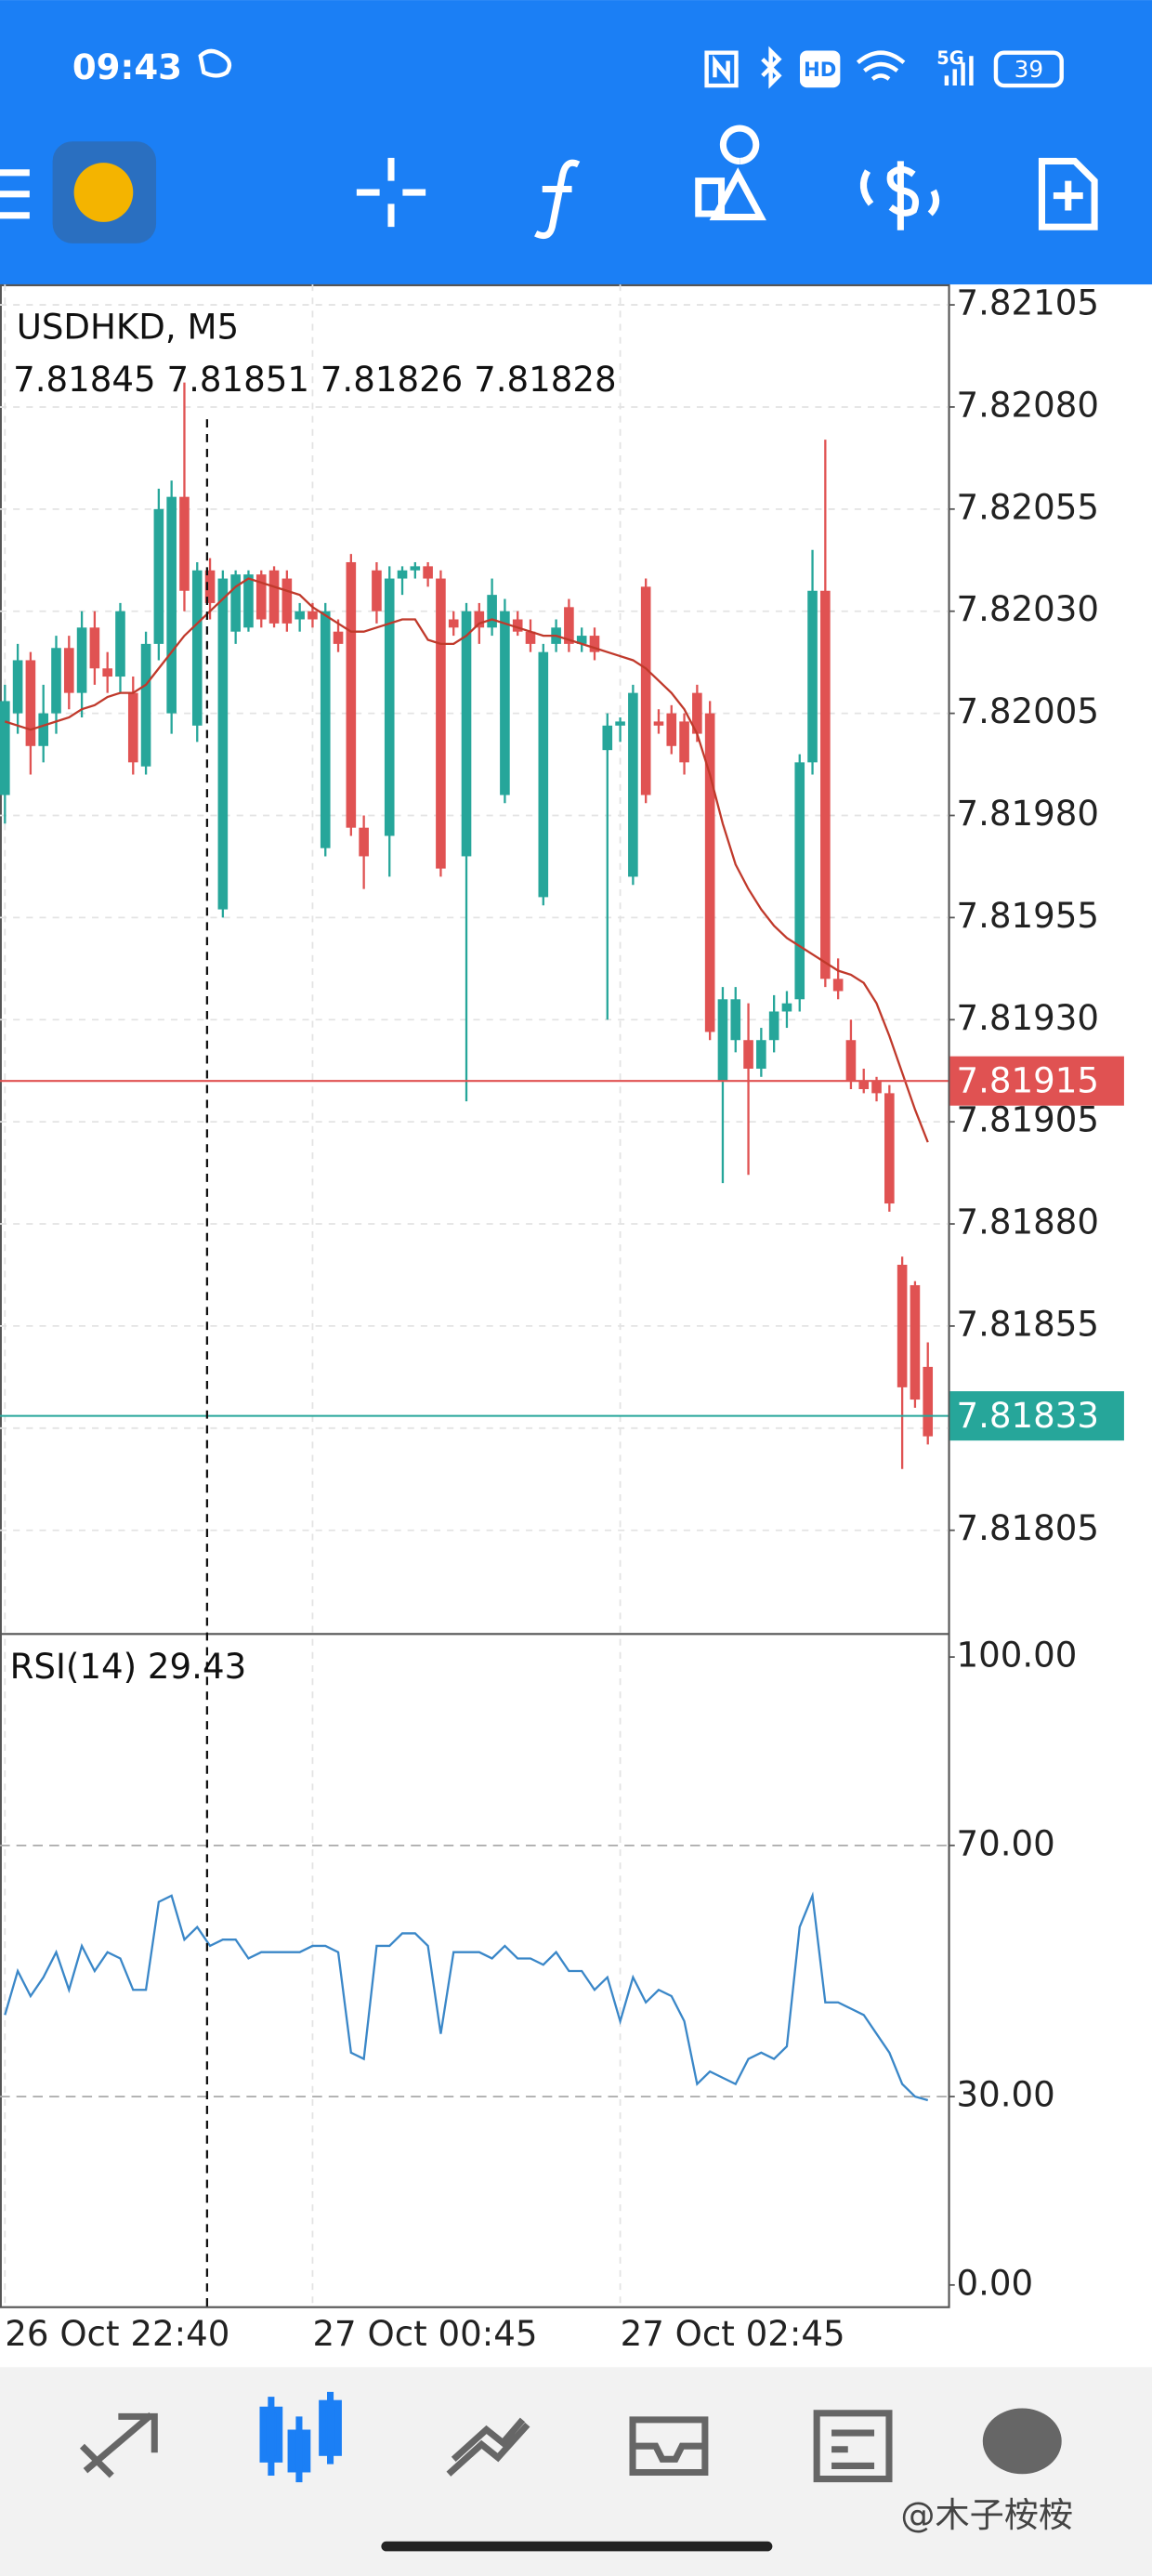  What do you see at coordinates (949, 58) in the screenshot?
I see `network-label: 5G` at bounding box center [949, 58].